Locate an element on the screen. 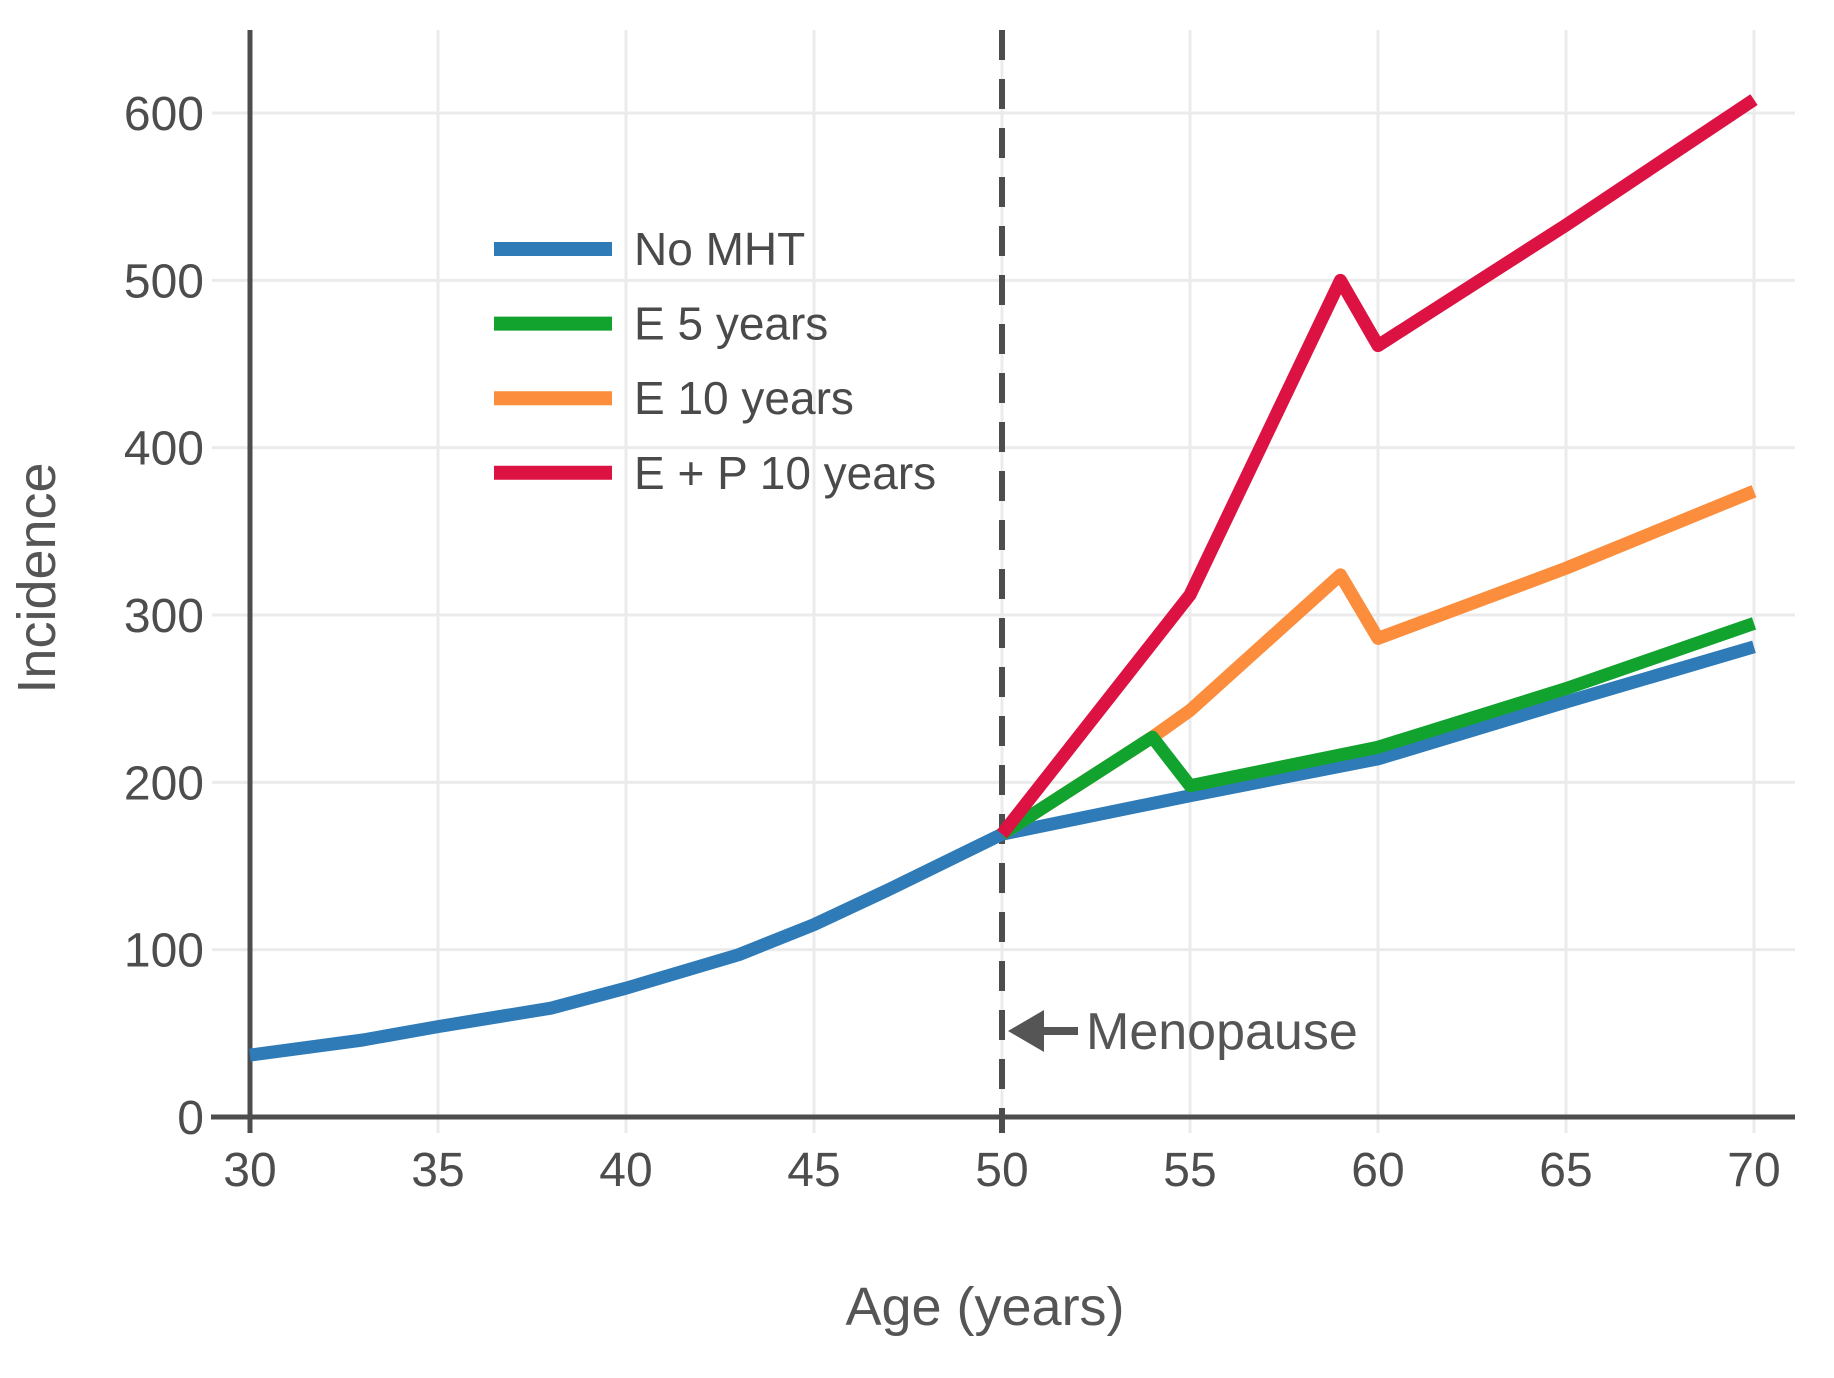 This screenshot has width=1834, height=1378. y-tick-label-100: 100 is located at coordinates (164, 951).